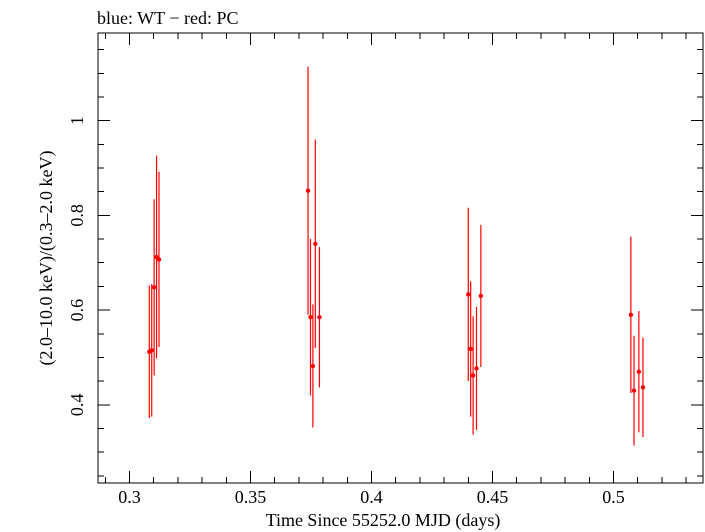  Describe the element at coordinates (77, 215) in the screenshot. I see `y-tick-label: 0.8` at that location.